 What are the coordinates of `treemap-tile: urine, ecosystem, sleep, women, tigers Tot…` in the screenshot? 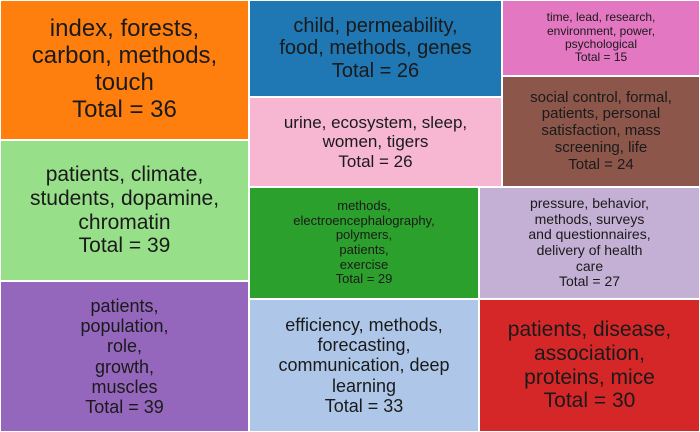 It's located at (375, 142).